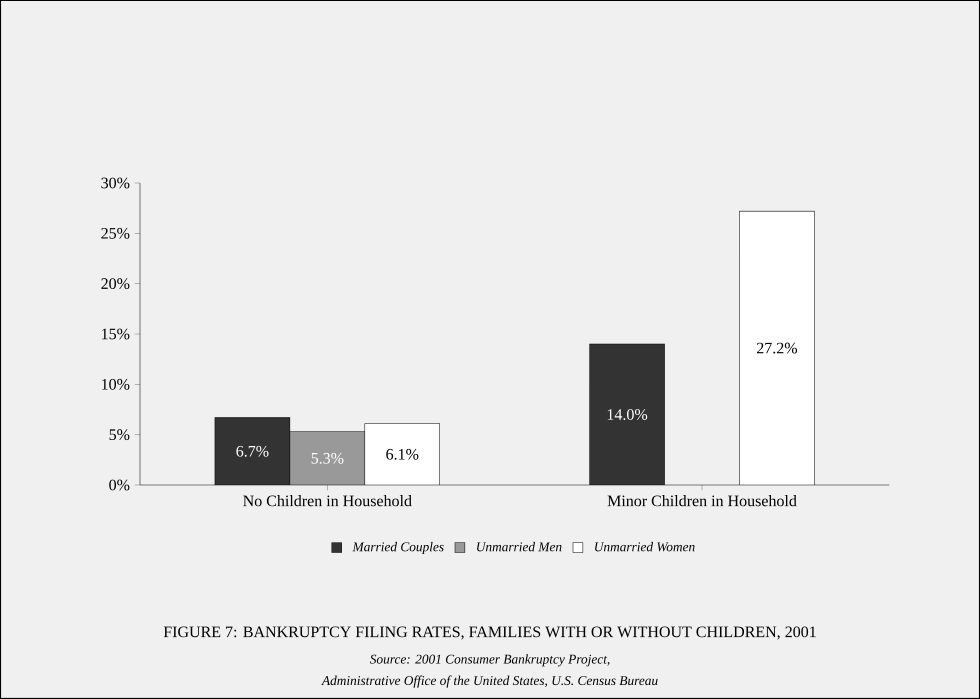 This screenshot has width=980, height=699. What do you see at coordinates (645, 547) in the screenshot?
I see `legend-label: Unmarried Women` at bounding box center [645, 547].